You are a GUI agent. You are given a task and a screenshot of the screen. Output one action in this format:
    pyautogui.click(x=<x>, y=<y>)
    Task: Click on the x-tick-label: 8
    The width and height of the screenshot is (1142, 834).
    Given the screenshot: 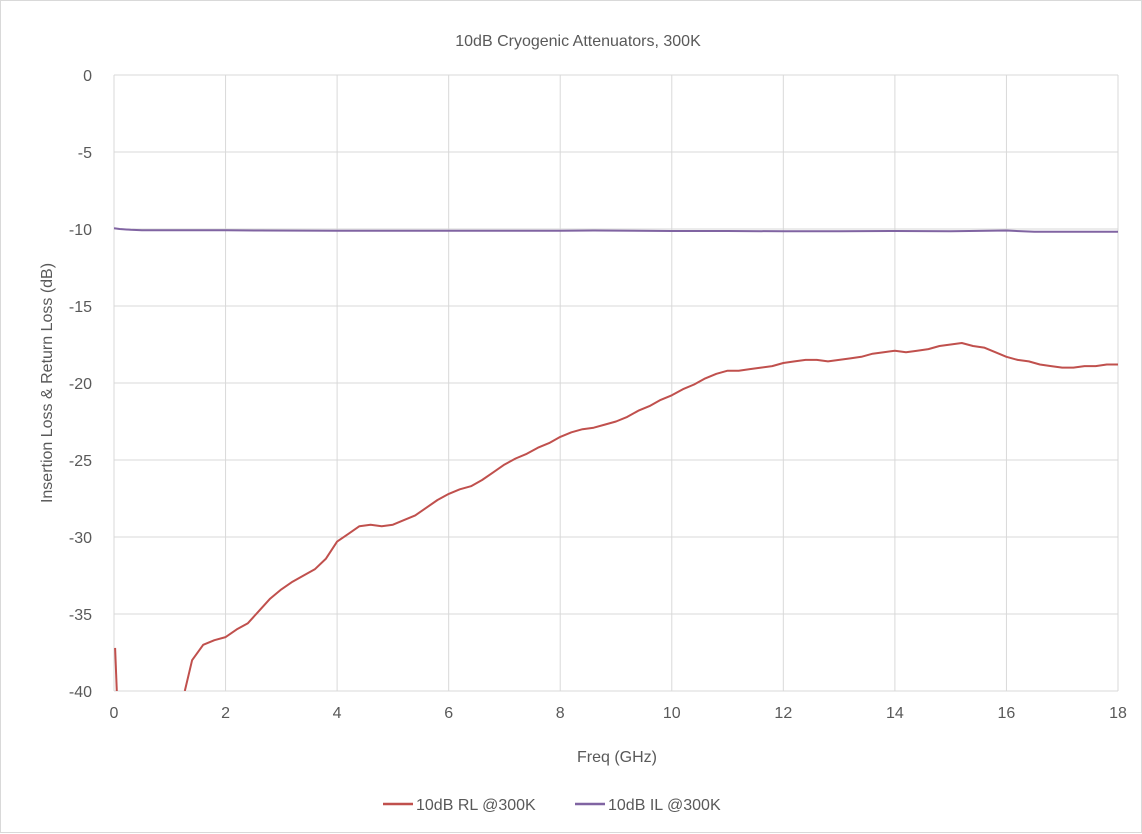 What is the action you would take?
    pyautogui.click(x=560, y=713)
    